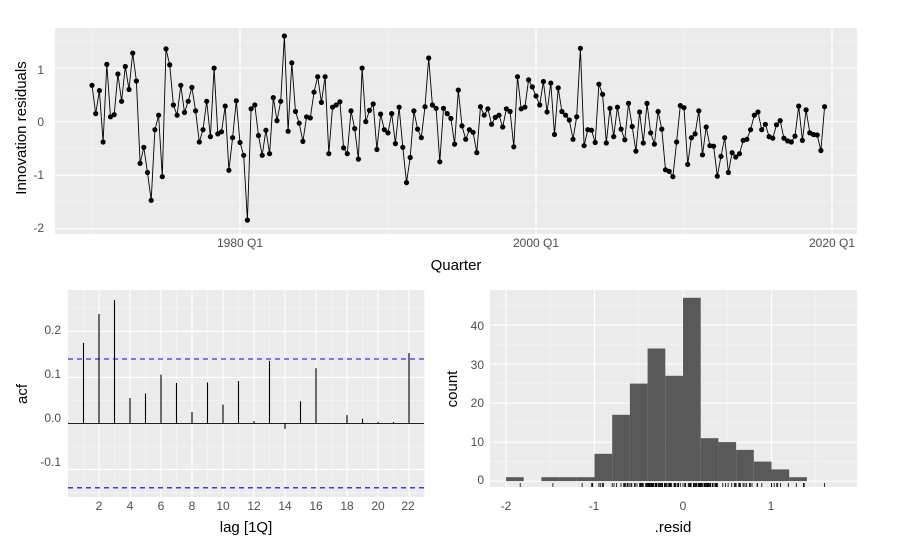 This screenshot has width=916, height=555. What do you see at coordinates (52, 330) in the screenshot?
I see `y-tick-label: 0.2` at bounding box center [52, 330].